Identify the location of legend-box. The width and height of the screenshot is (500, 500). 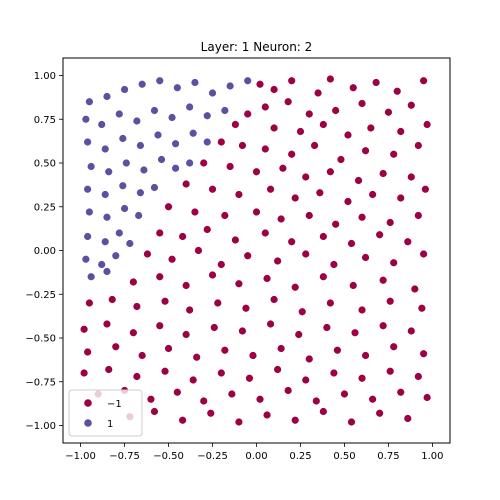
(105, 413).